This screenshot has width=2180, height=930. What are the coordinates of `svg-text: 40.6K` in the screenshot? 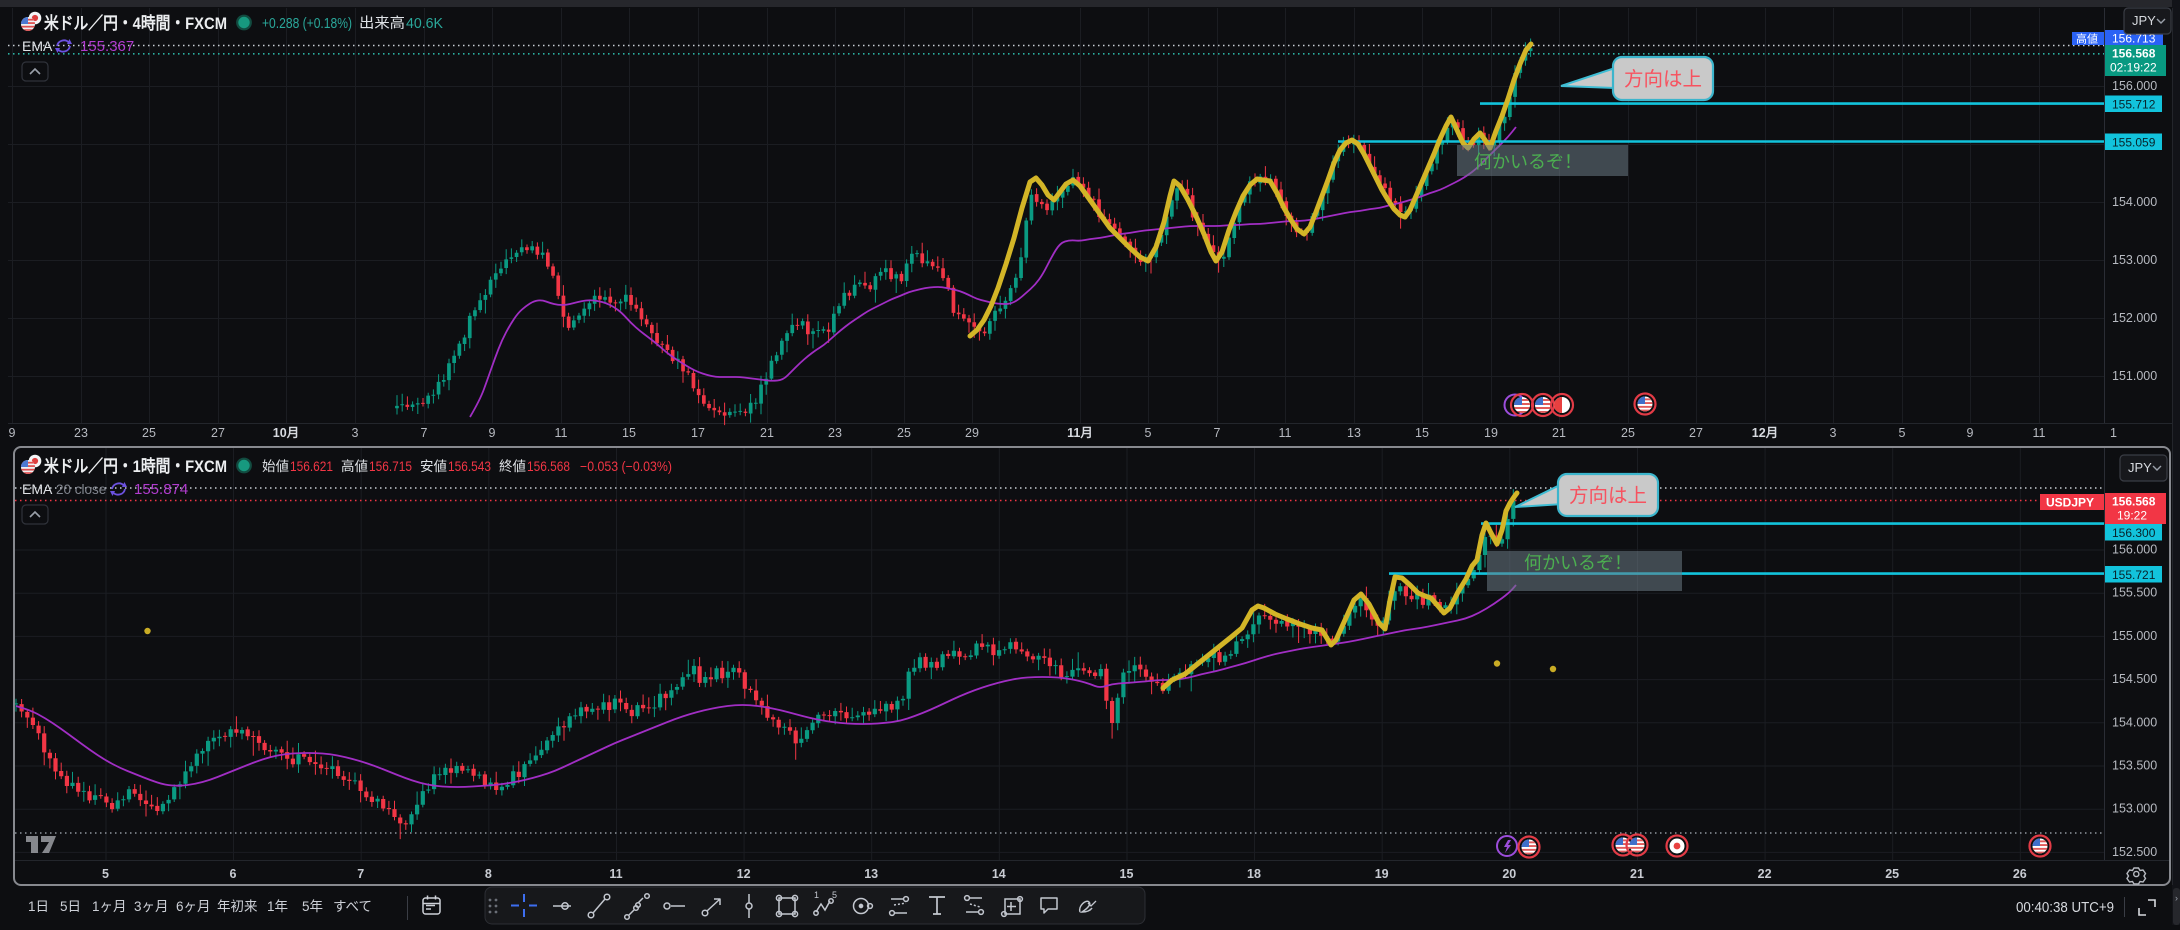 It's located at (424, 24).